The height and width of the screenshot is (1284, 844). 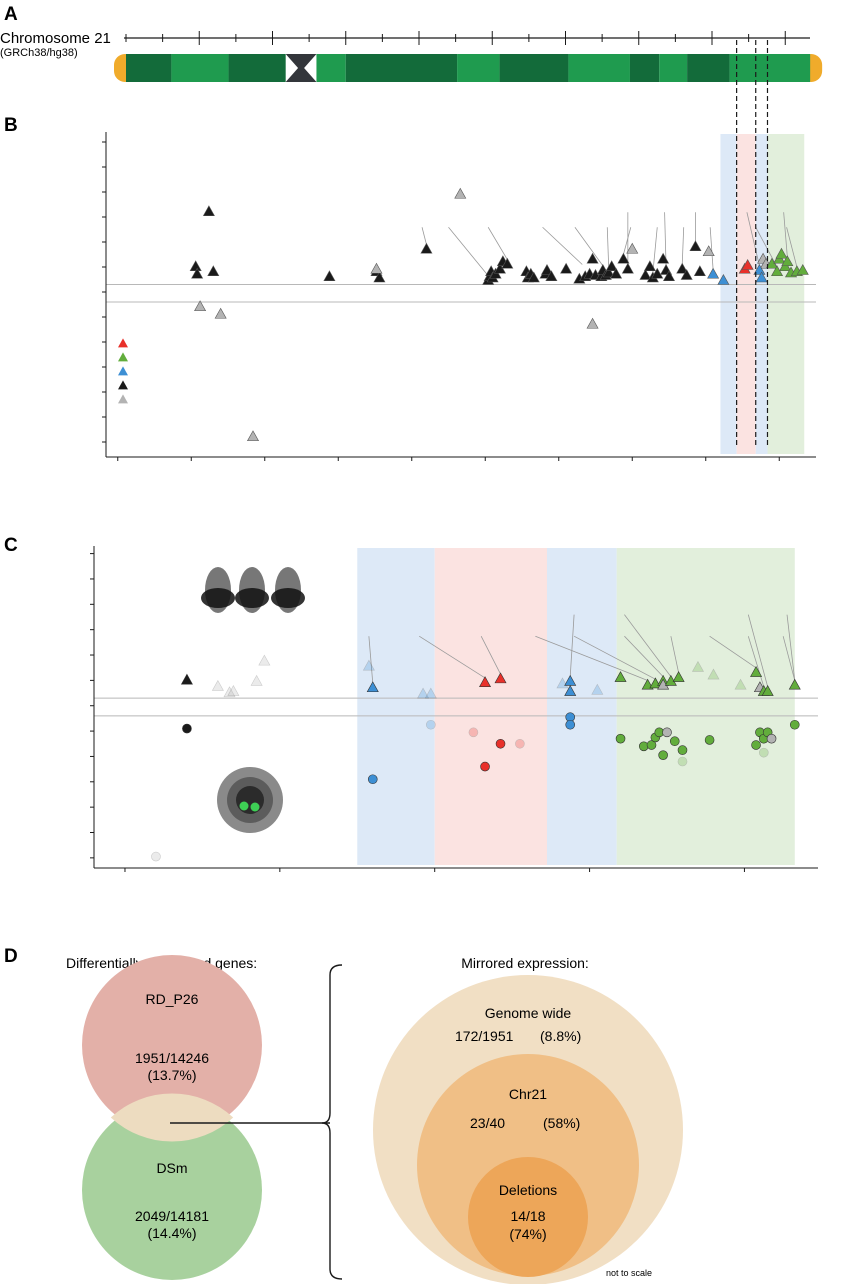 I want to click on dsm-circle, so click(x=172, y=1190).